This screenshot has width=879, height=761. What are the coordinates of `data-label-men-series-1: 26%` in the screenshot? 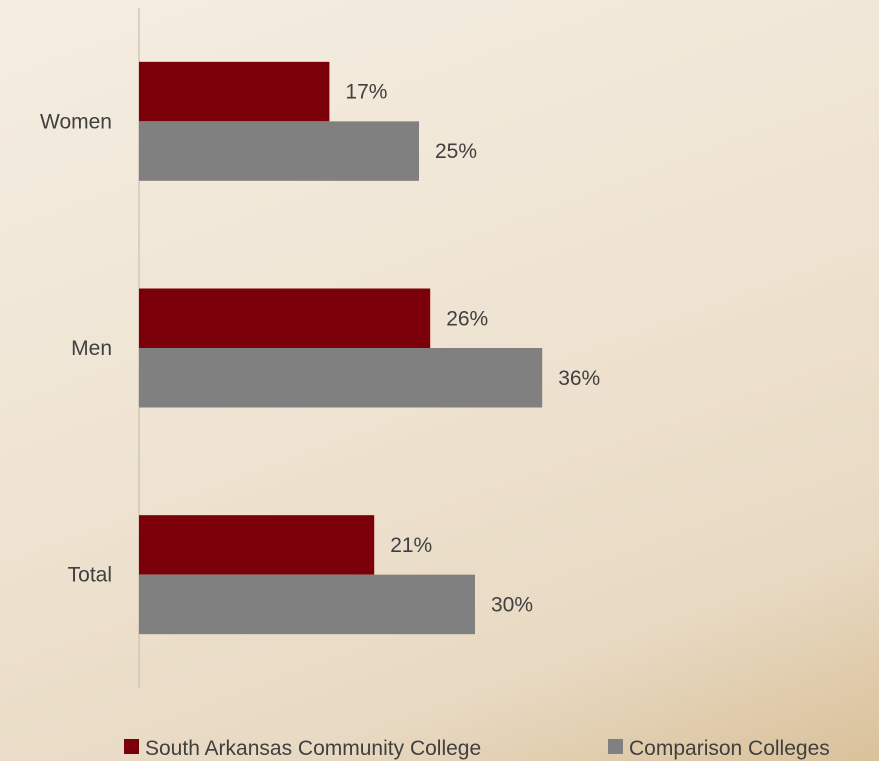 It's located at (467, 318).